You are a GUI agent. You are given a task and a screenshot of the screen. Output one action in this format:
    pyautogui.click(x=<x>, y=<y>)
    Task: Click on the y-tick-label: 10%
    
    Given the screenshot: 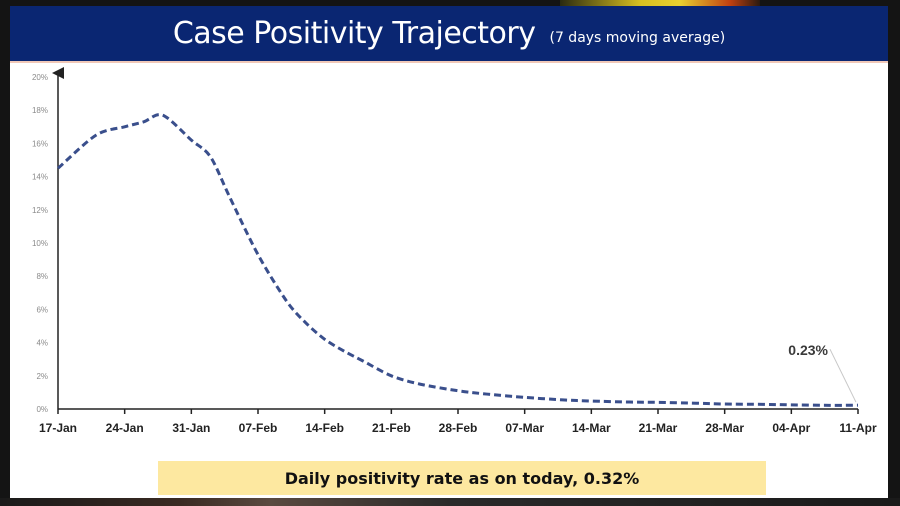 What is the action you would take?
    pyautogui.click(x=40, y=243)
    